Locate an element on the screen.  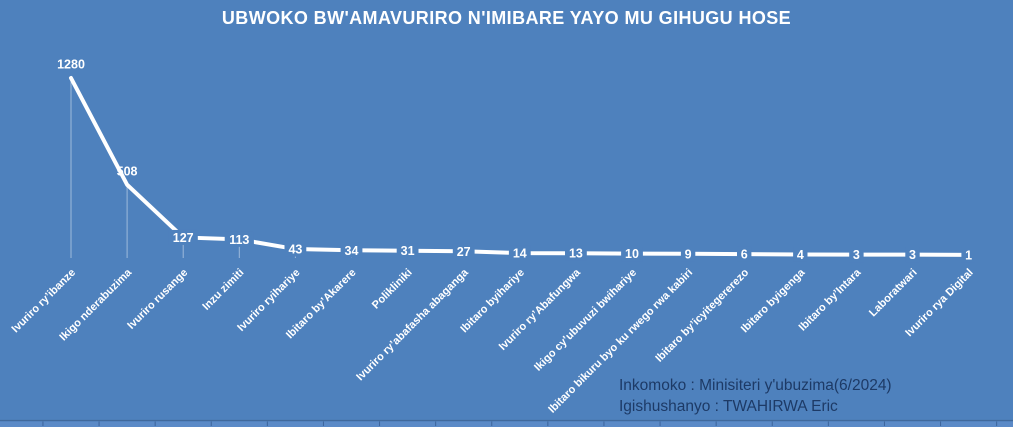
data-point-label: 508 is located at coordinates (127, 171).